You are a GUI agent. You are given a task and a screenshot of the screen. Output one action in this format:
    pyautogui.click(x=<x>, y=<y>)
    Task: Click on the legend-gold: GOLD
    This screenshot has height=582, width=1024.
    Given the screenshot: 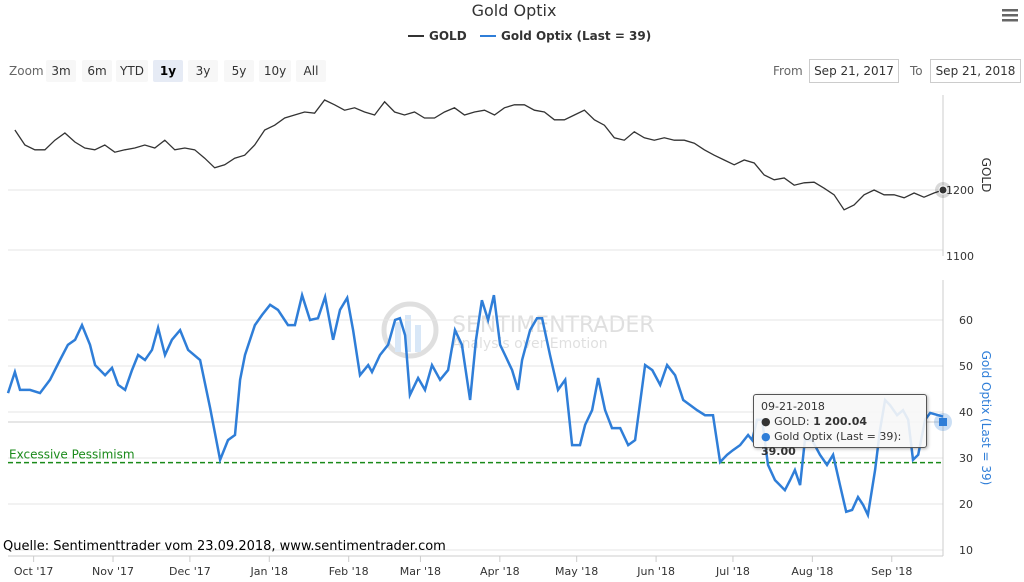 What is the action you would take?
    pyautogui.click(x=437, y=36)
    